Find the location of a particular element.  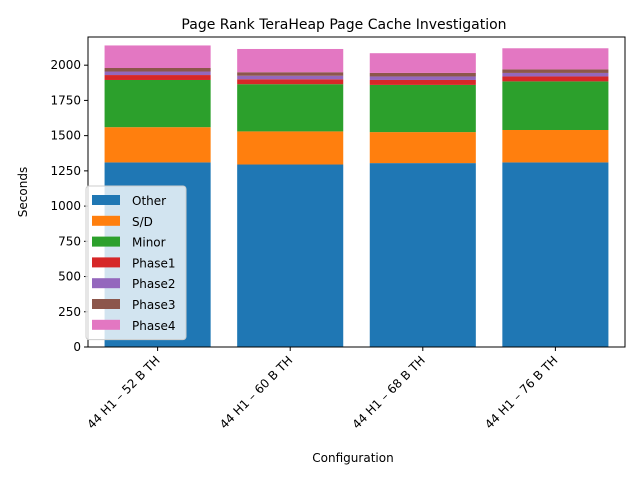

x-tick-label: 44 H1 – 52 B TH is located at coordinates (123, 392).